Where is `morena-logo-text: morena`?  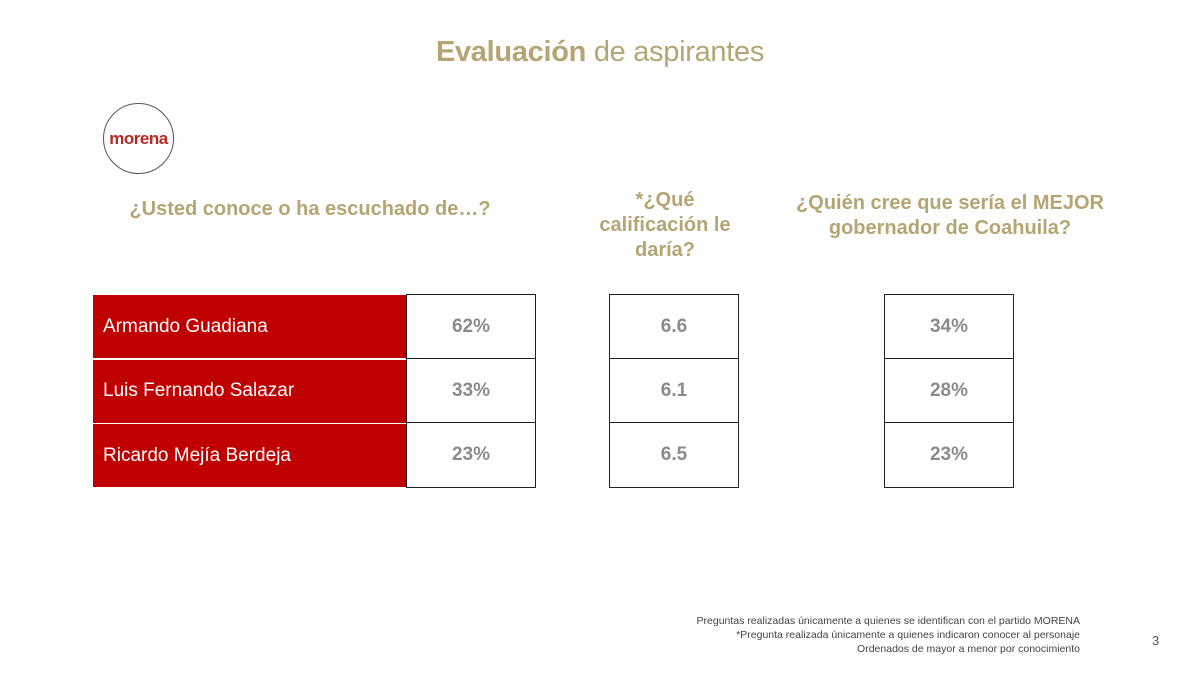 morena-logo-text: morena is located at coordinates (138, 138).